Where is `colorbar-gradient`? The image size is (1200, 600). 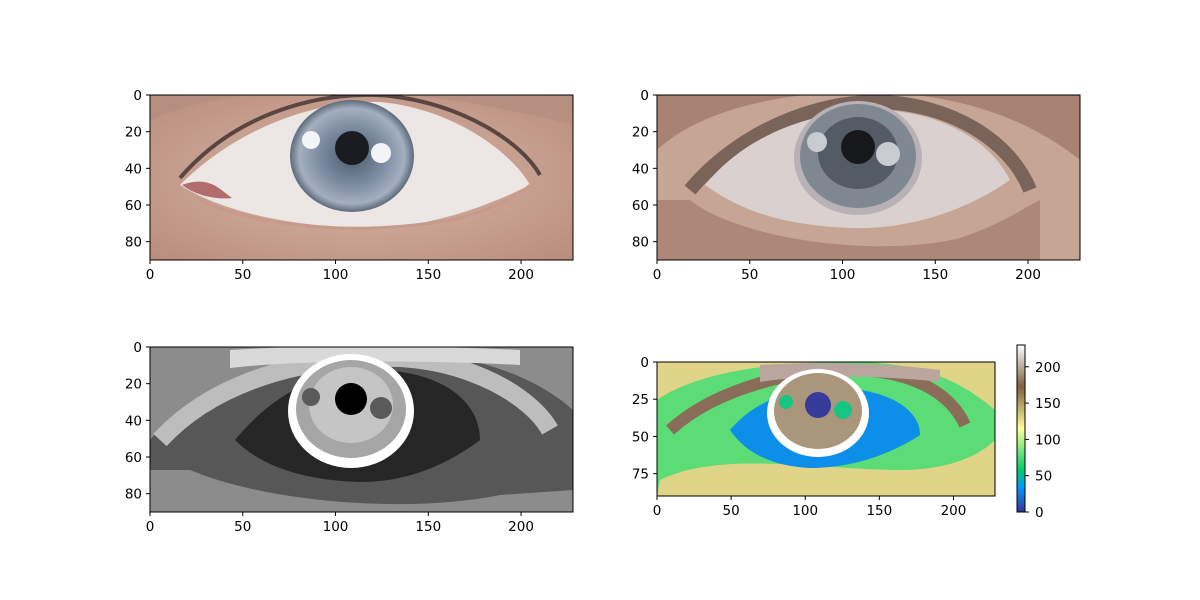 colorbar-gradient is located at coordinates (1021, 428).